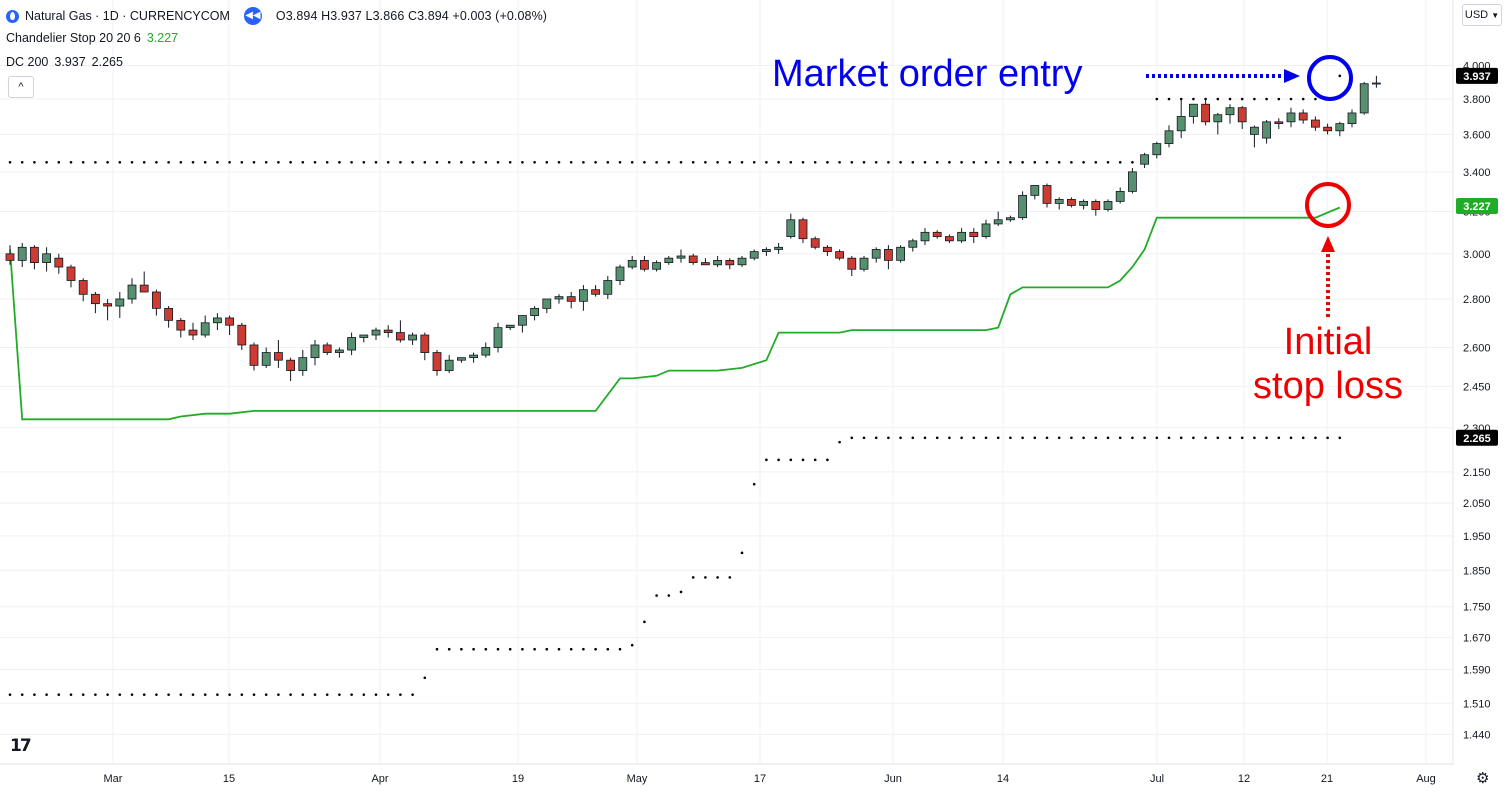  I want to click on y-tick-label: 1.440, so click(1477, 735).